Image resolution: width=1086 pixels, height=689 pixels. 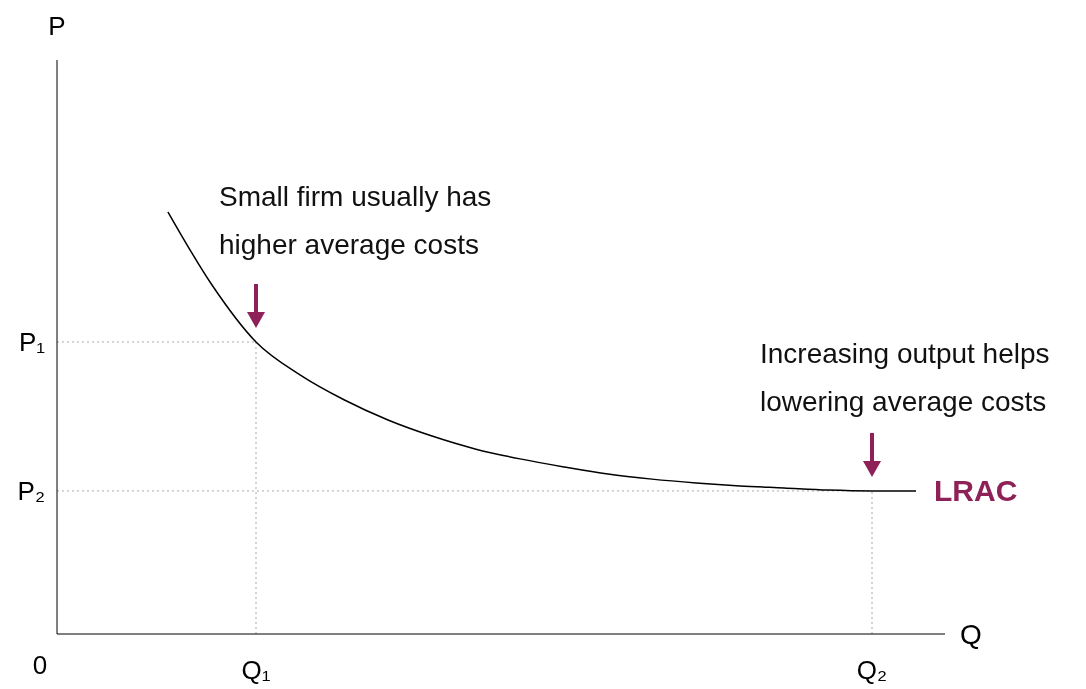 What do you see at coordinates (872, 670) in the screenshot?
I see `x-tick-label: Q₂` at bounding box center [872, 670].